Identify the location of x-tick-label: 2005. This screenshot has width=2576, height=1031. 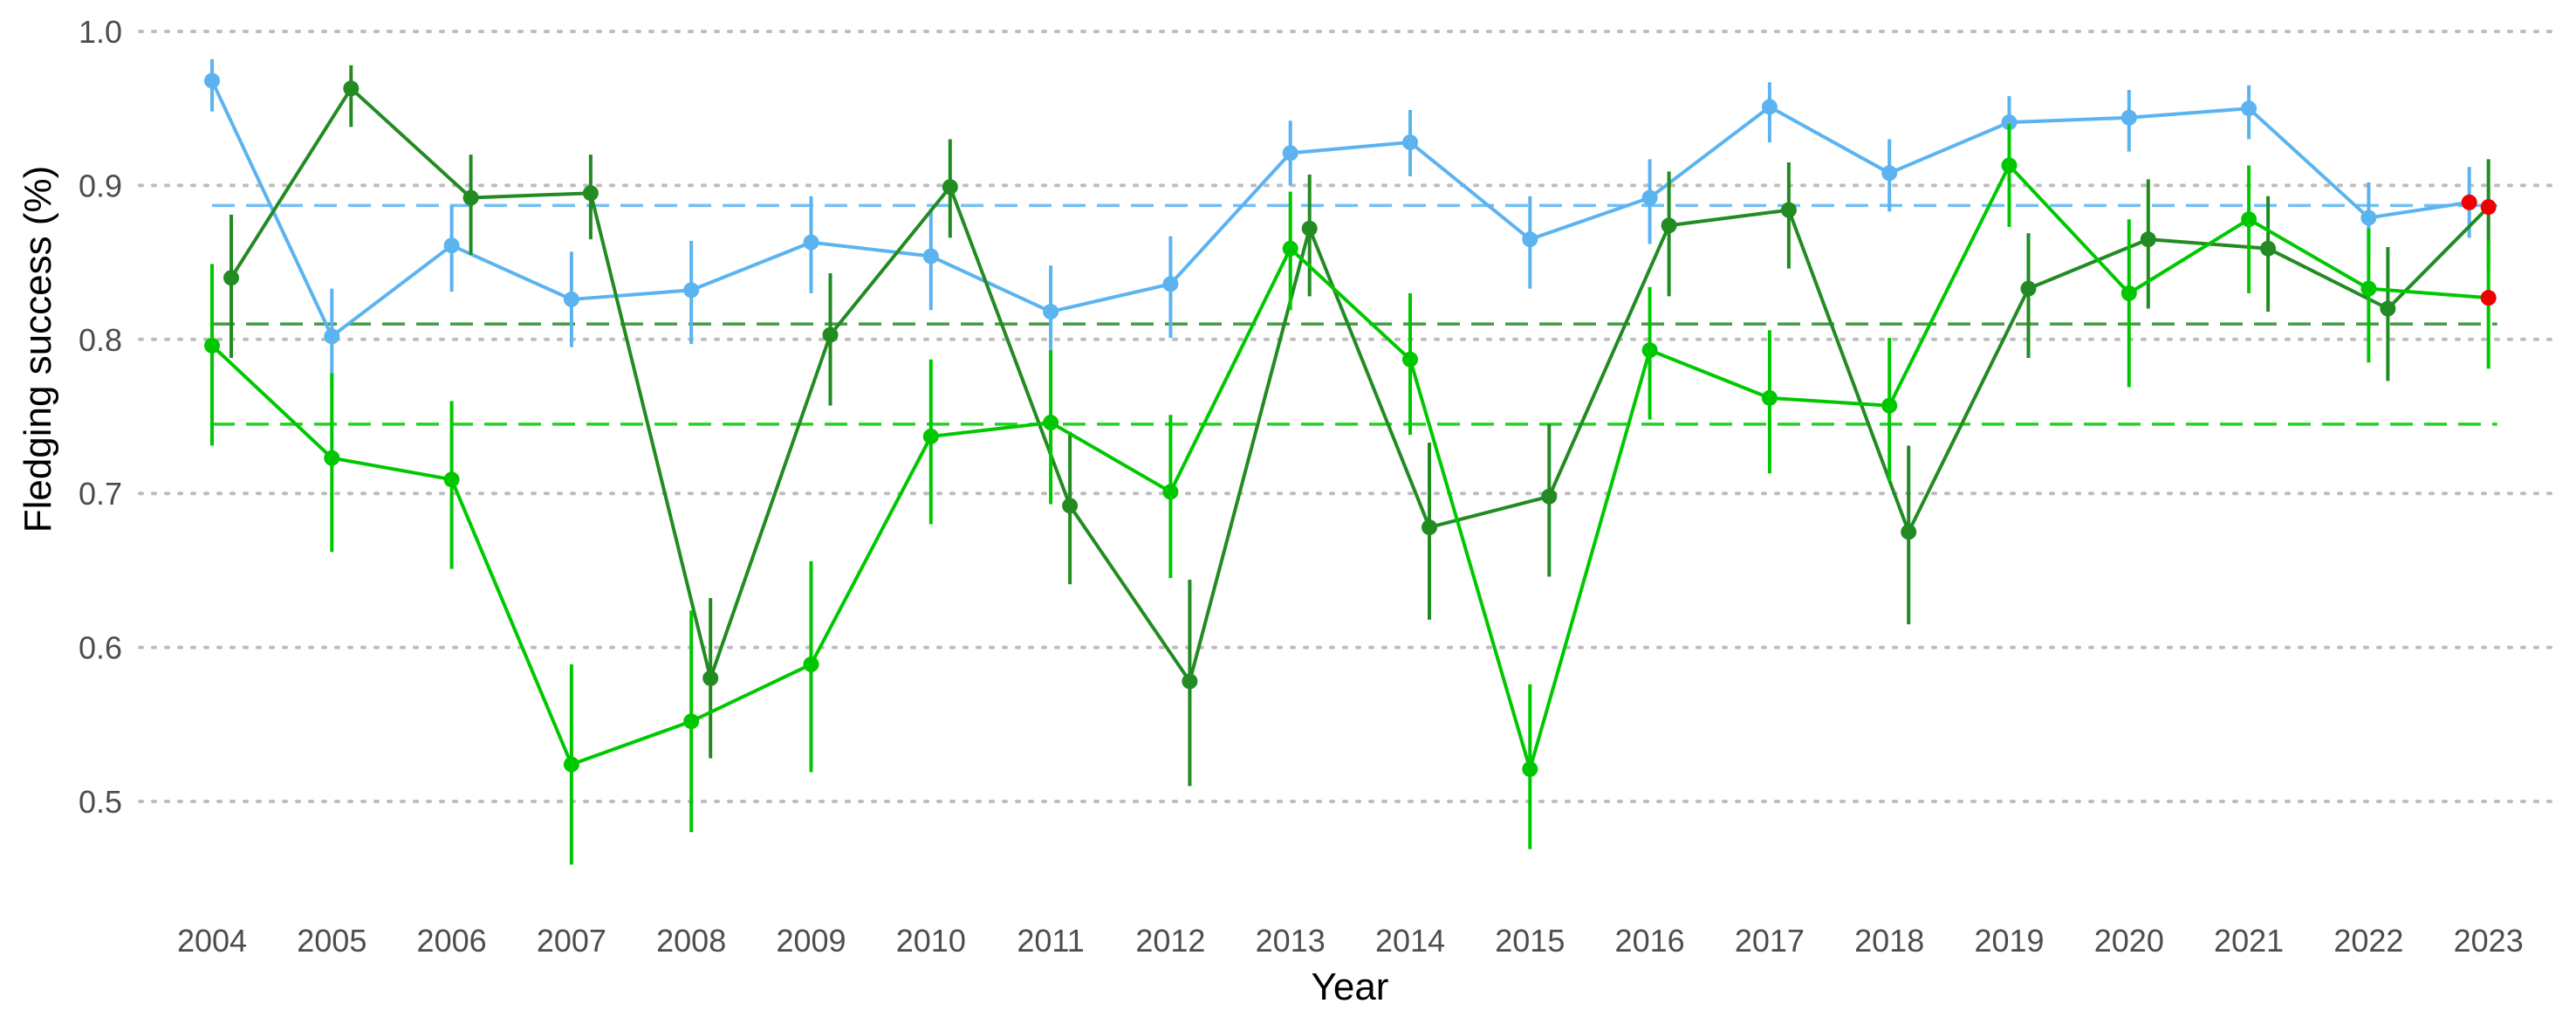
(332, 941).